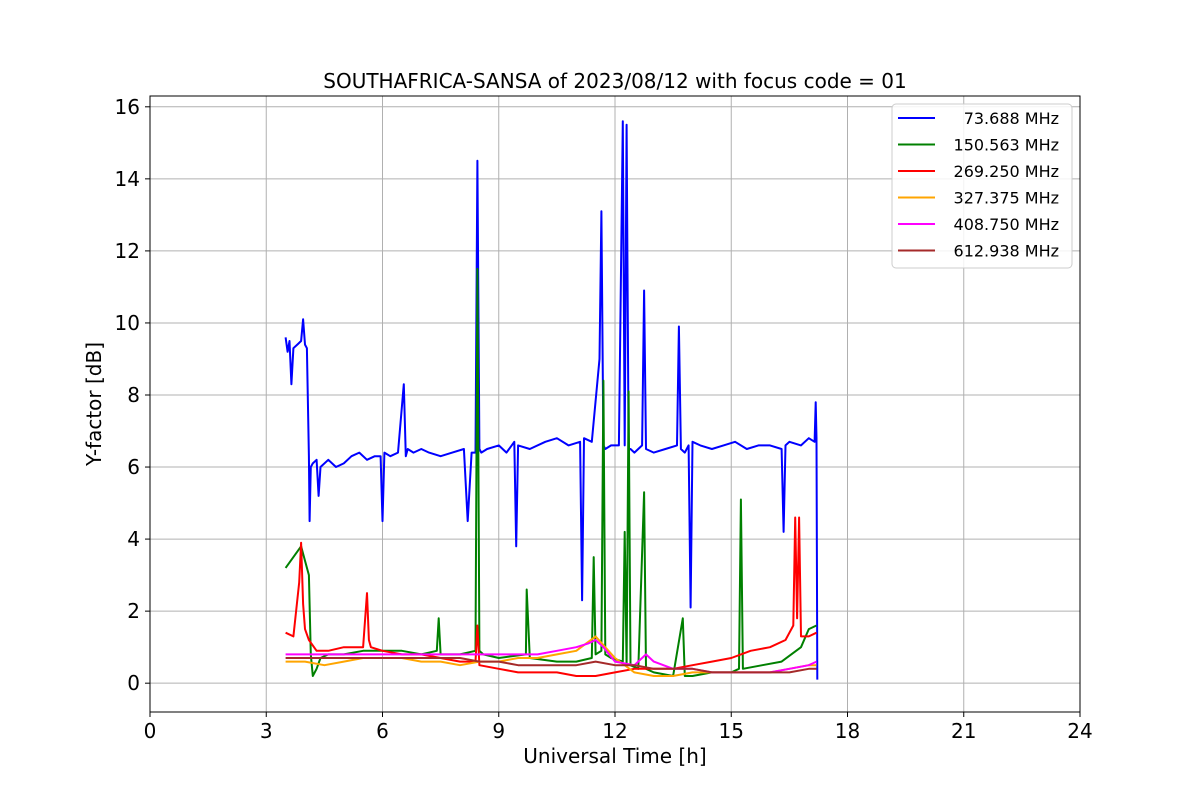  Describe the element at coordinates (731, 731) in the screenshot. I see `x-tick-label: 15` at that location.